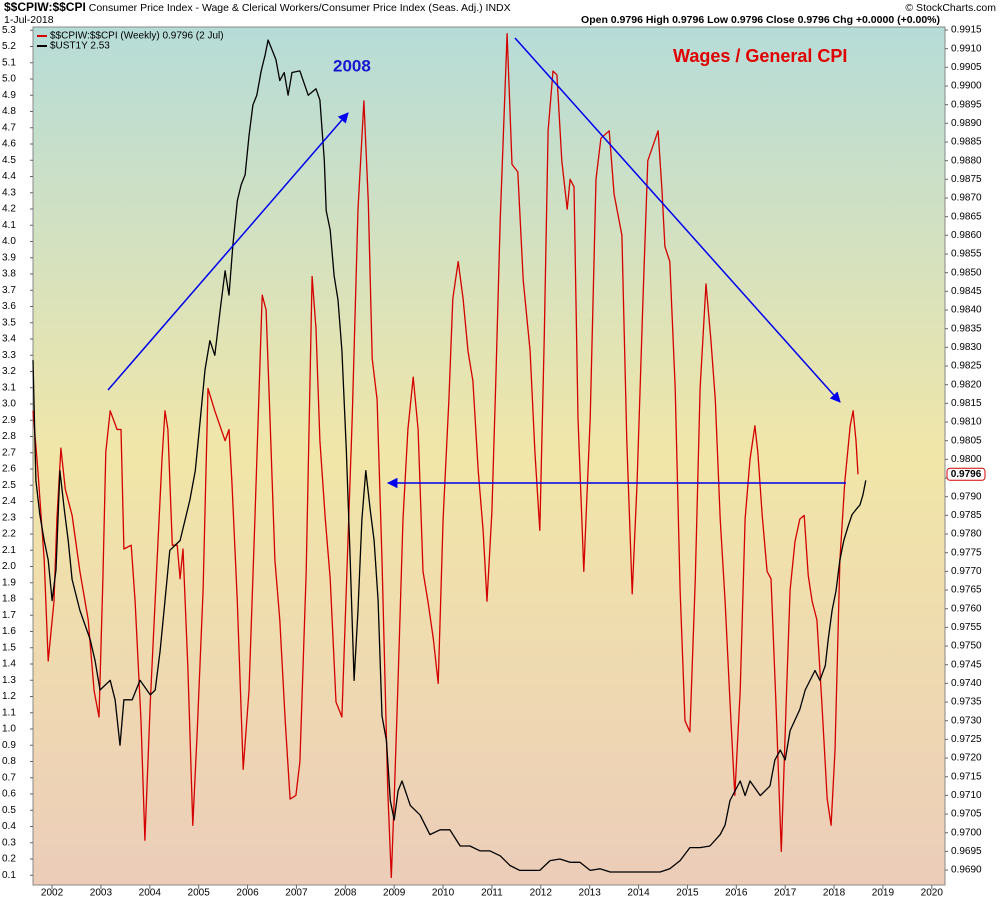 This screenshot has width=1000, height=900. I want to click on exchange: INDX, so click(498, 8).